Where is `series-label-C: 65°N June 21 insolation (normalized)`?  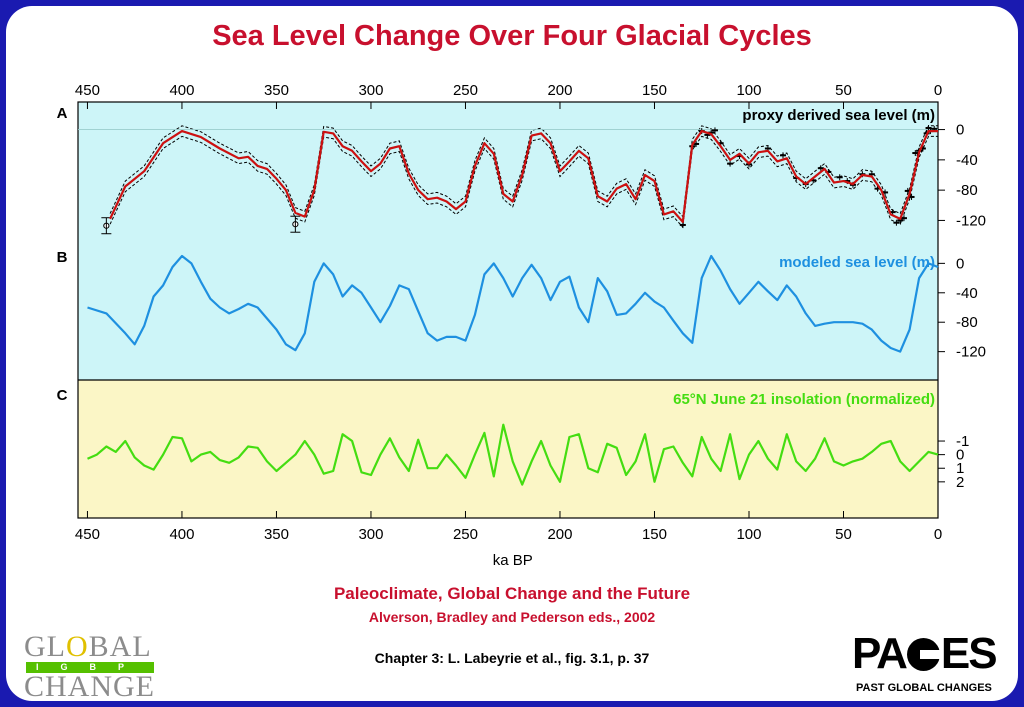 series-label-C: 65°N June 21 insolation (normalized) is located at coordinates (804, 399).